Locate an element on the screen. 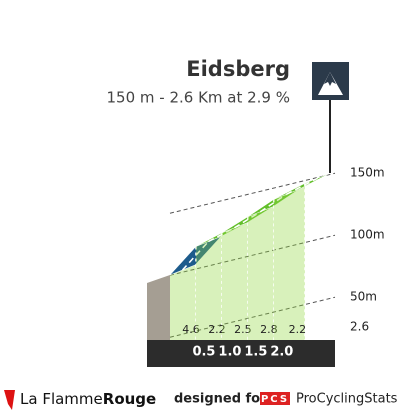  pcs-text: PCS is located at coordinates (275, 399).